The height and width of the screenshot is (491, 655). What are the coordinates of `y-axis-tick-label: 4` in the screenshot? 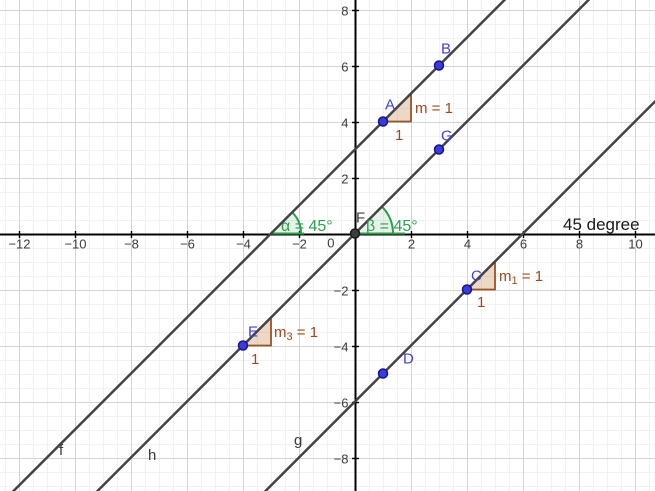 It's located at (344, 123).